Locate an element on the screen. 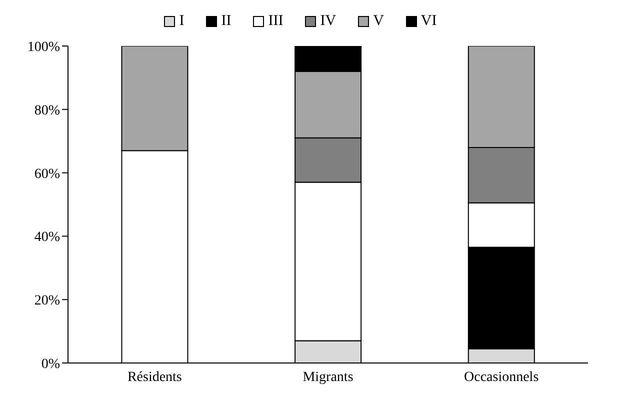 This screenshot has height=416, width=618. y-tick-label: 60% is located at coordinates (47, 174).